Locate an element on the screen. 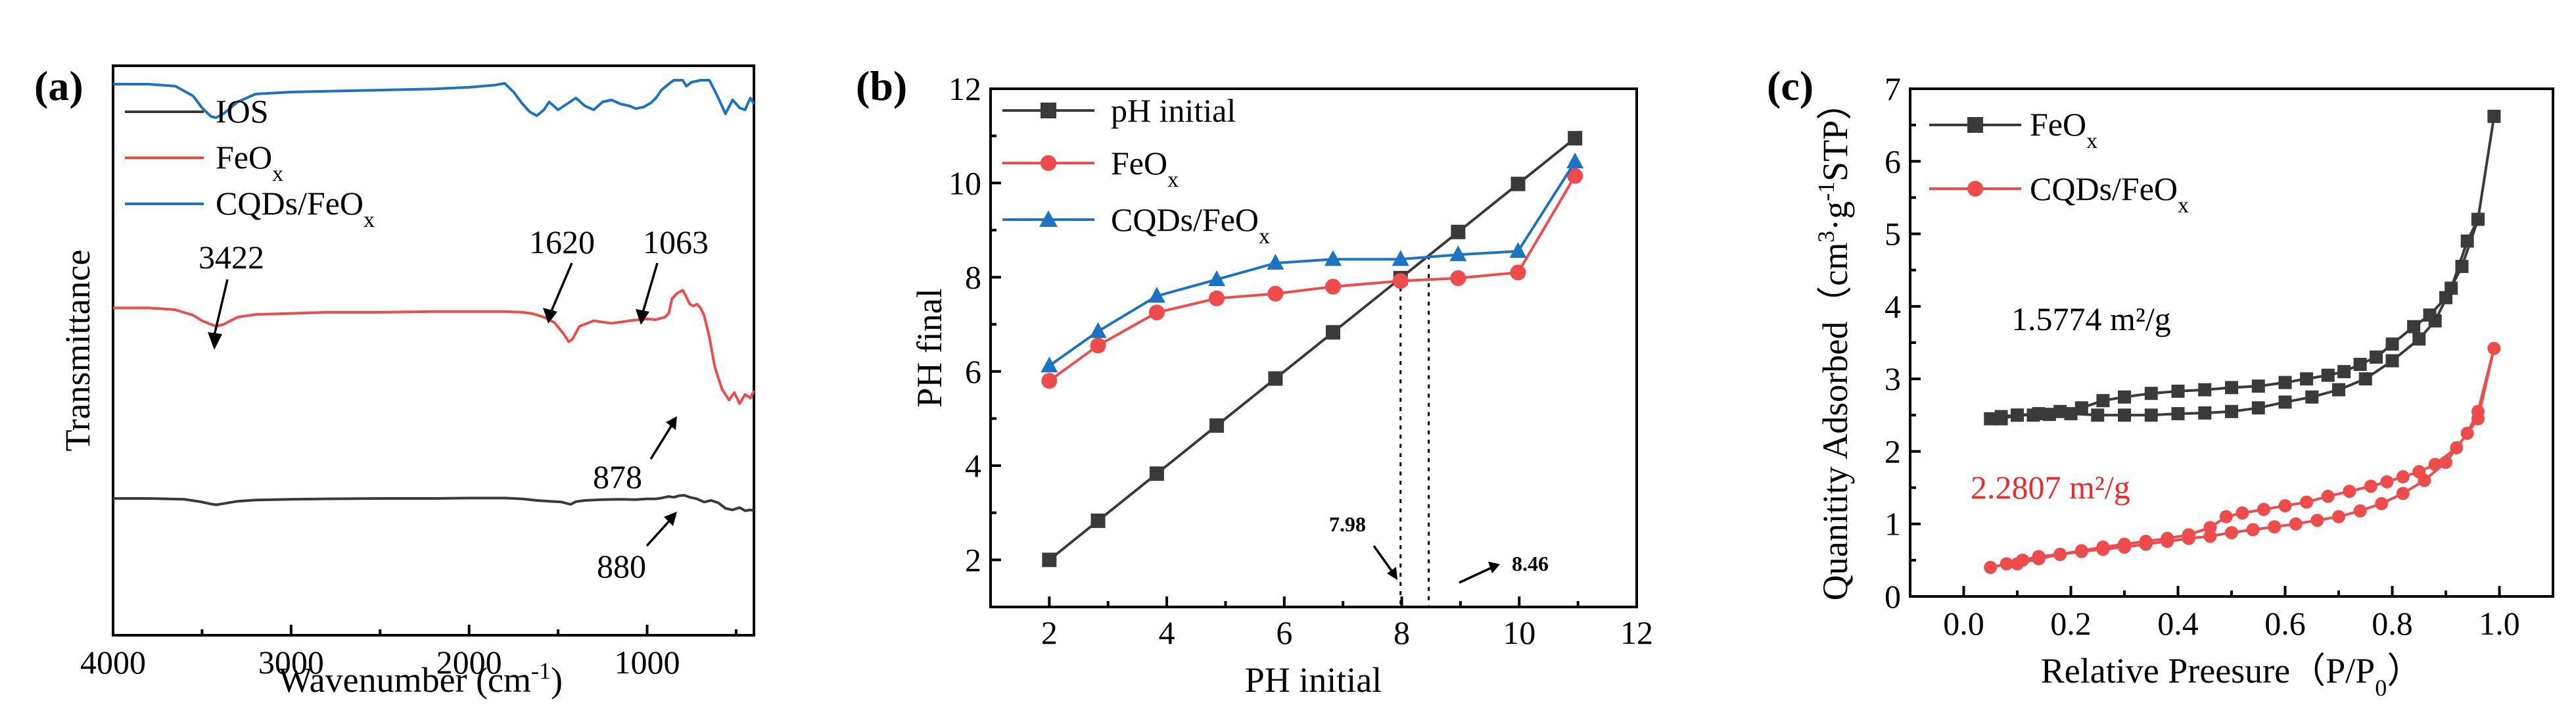 The height and width of the screenshot is (726, 2576). series-group-a is located at coordinates (434, 296).